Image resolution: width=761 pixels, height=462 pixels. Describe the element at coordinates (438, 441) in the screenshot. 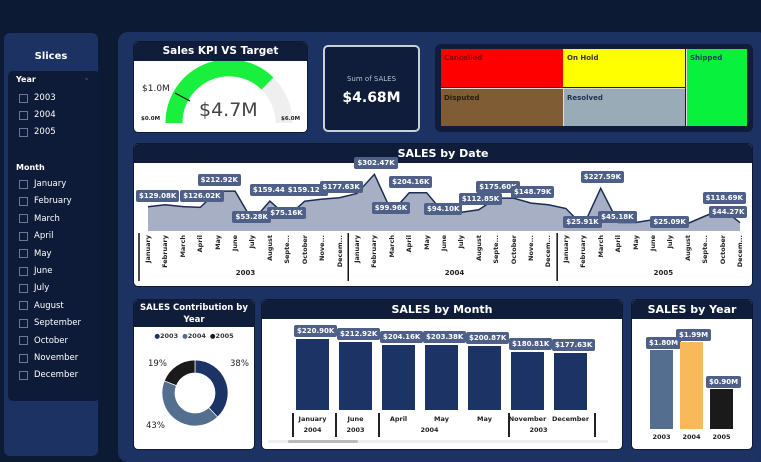

I see `horizontal-scrollbar` at that location.